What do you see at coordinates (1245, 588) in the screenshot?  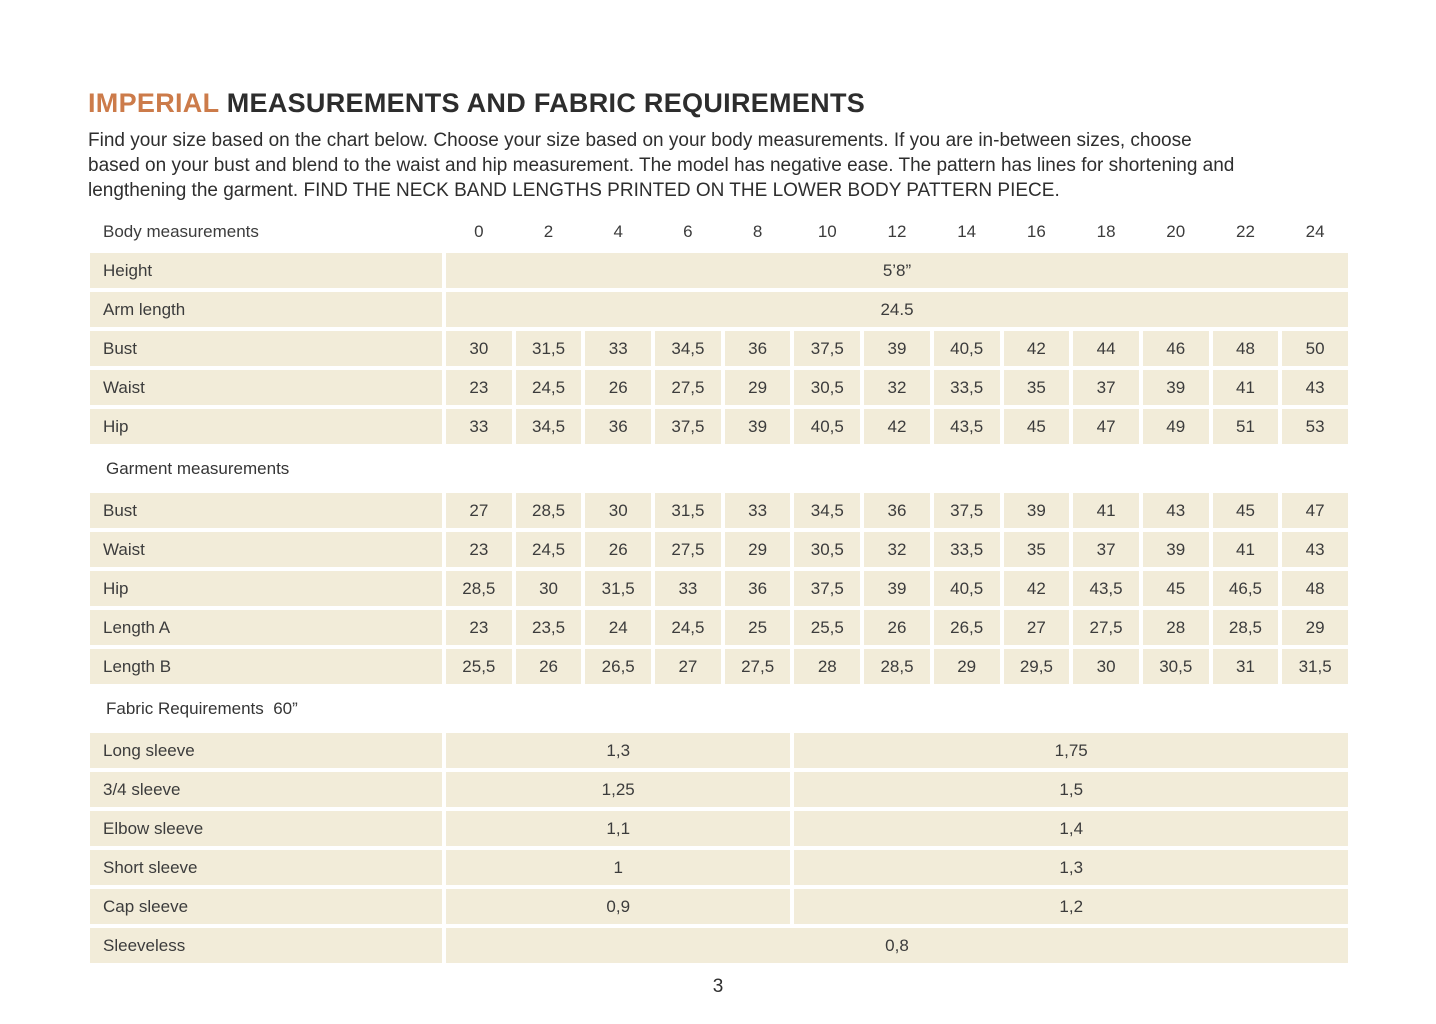 I see `value-cell: 46,5` at bounding box center [1245, 588].